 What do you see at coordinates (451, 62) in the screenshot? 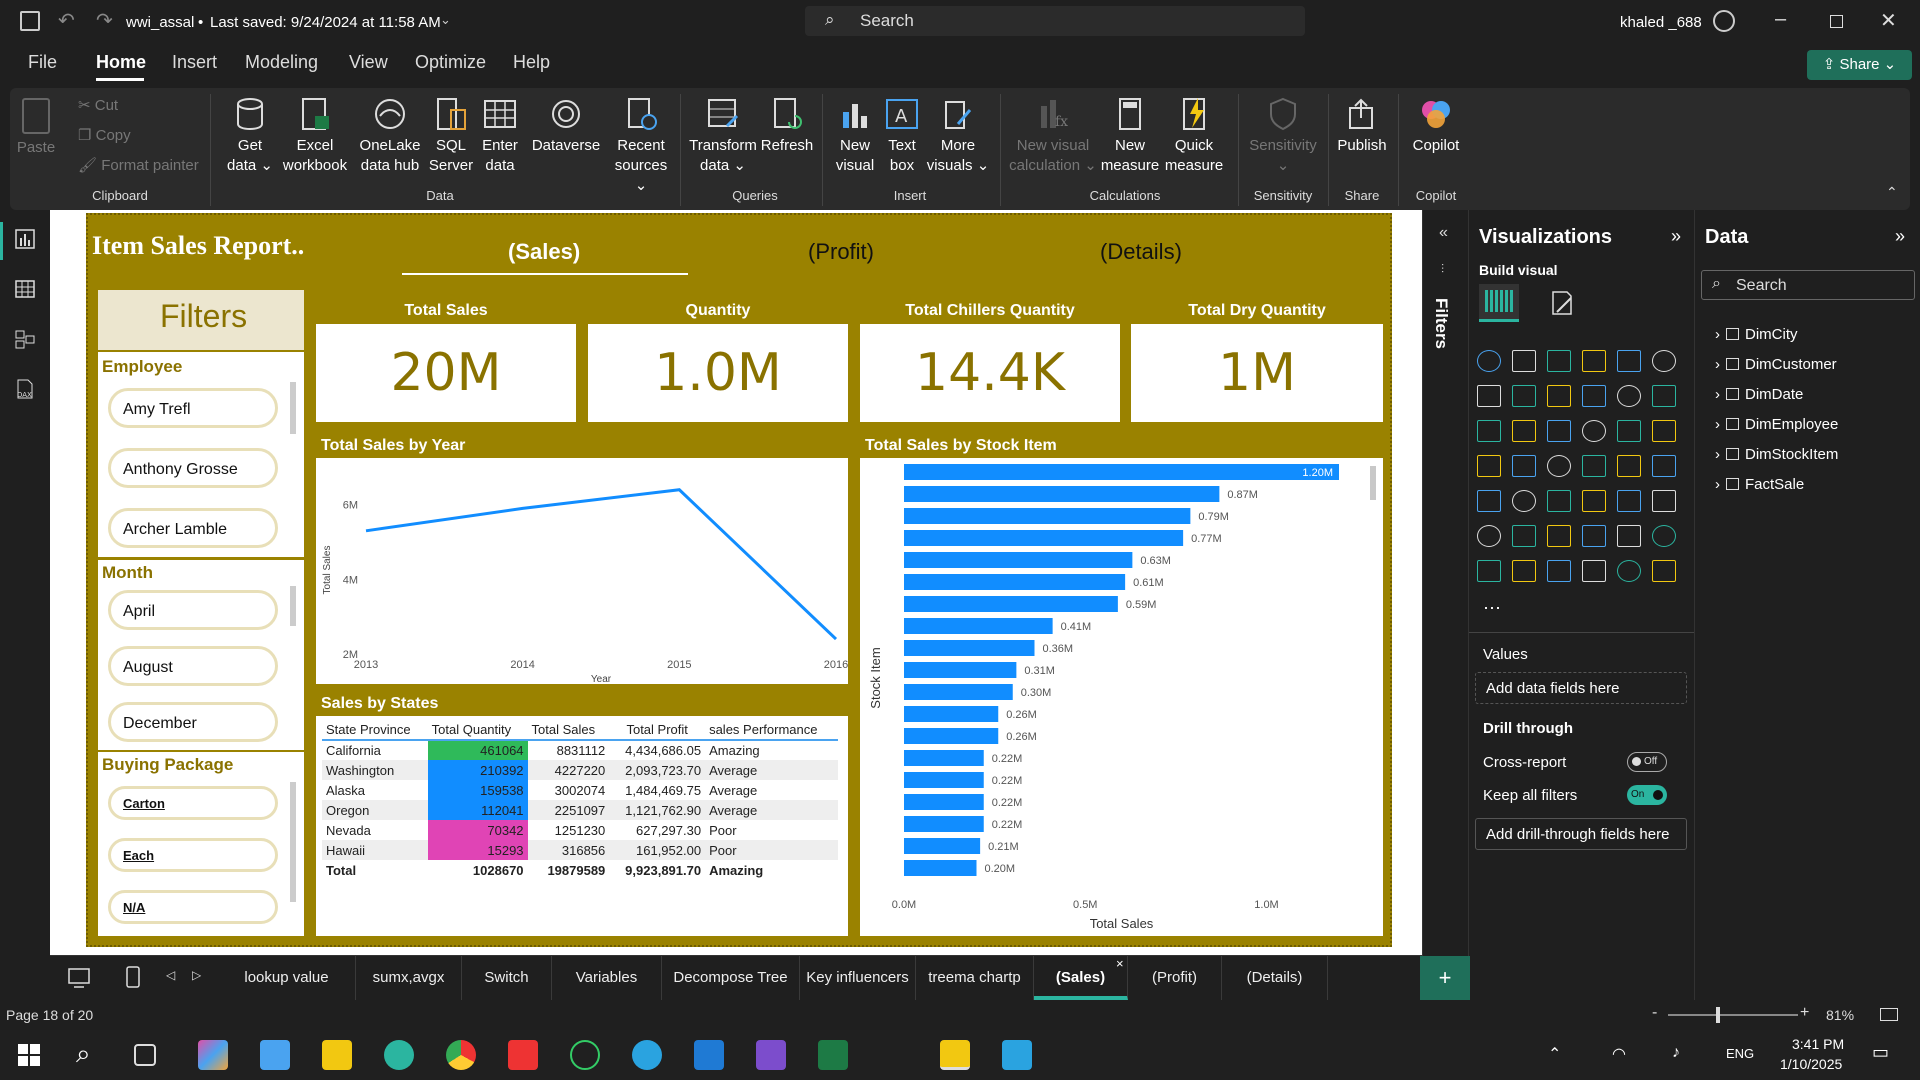
I see `menu-optimize: Optimize` at bounding box center [451, 62].